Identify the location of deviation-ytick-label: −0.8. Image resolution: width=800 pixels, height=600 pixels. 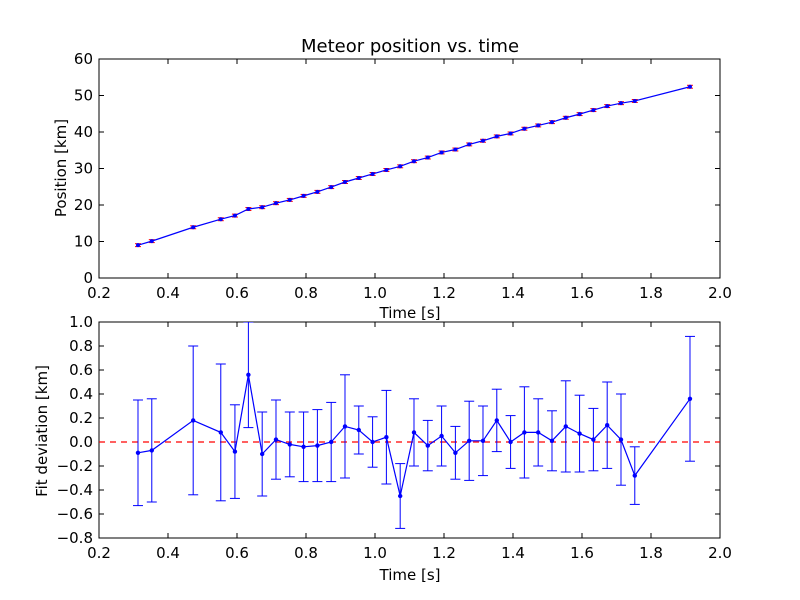
(75, 538).